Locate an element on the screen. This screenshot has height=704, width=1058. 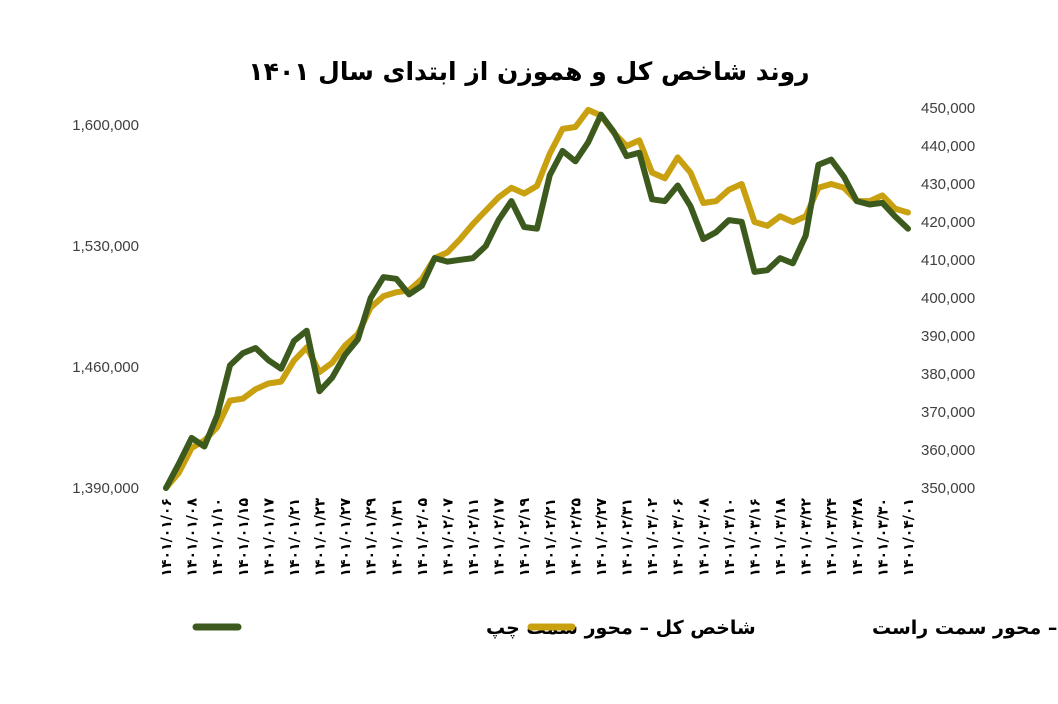
legend-label-equal: شاخص هموزن – محور سمت راست is located at coordinates (965, 628).